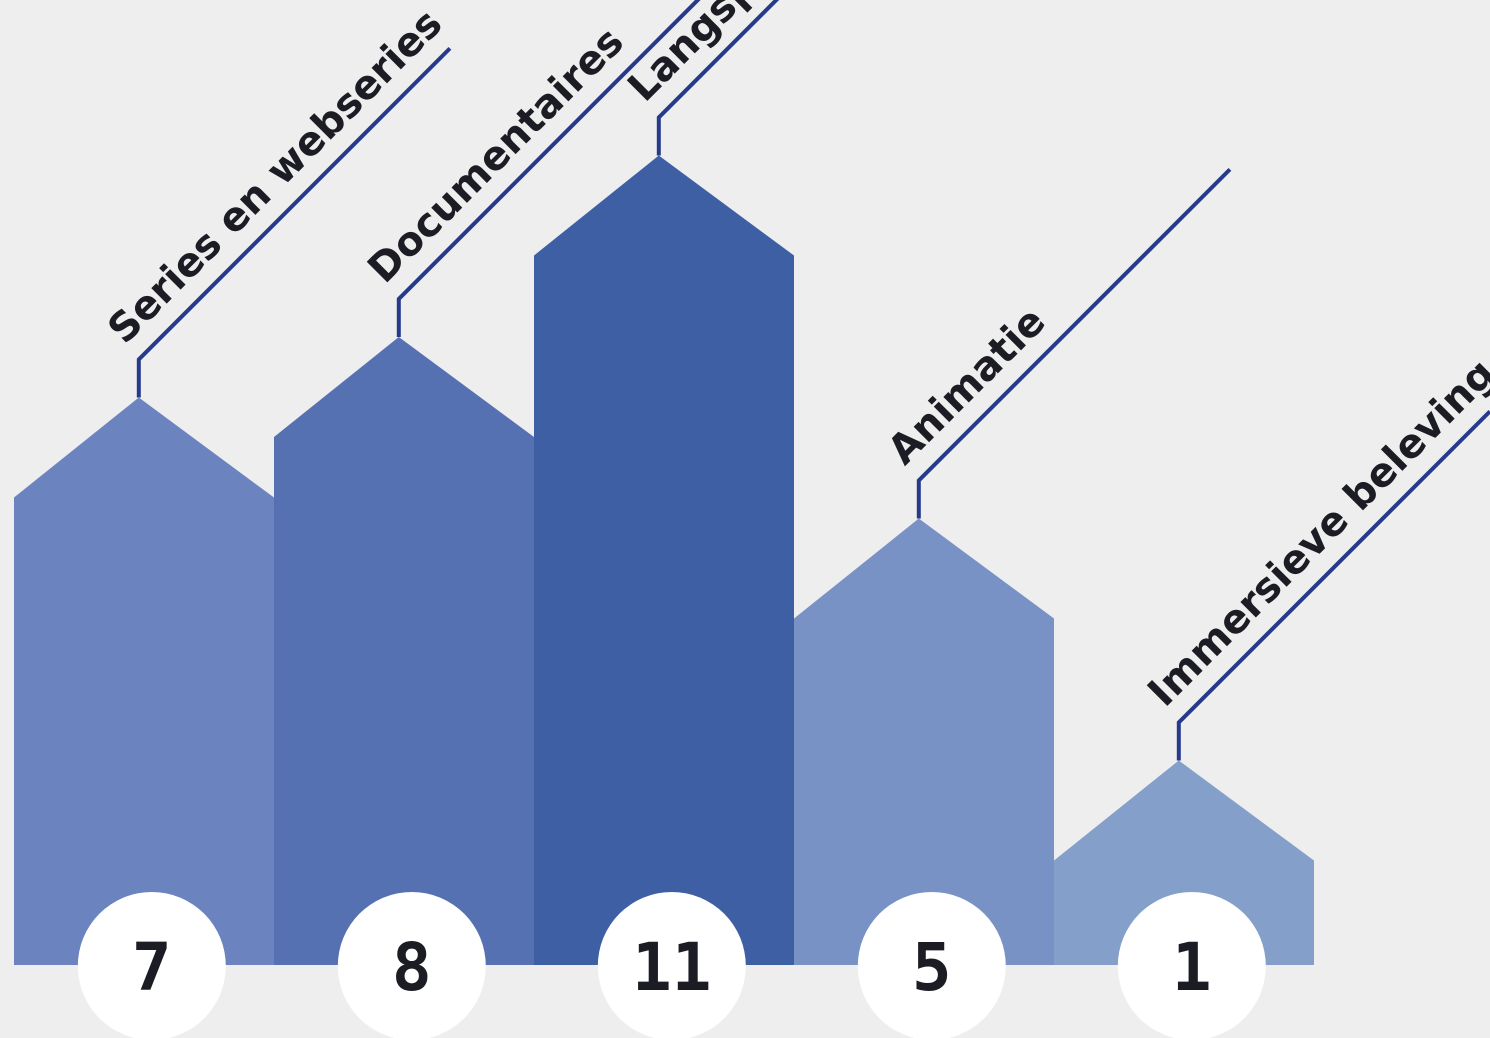  Describe the element at coordinates (152, 967) in the screenshot. I see `value-label-series-en-webseries: 7` at that location.